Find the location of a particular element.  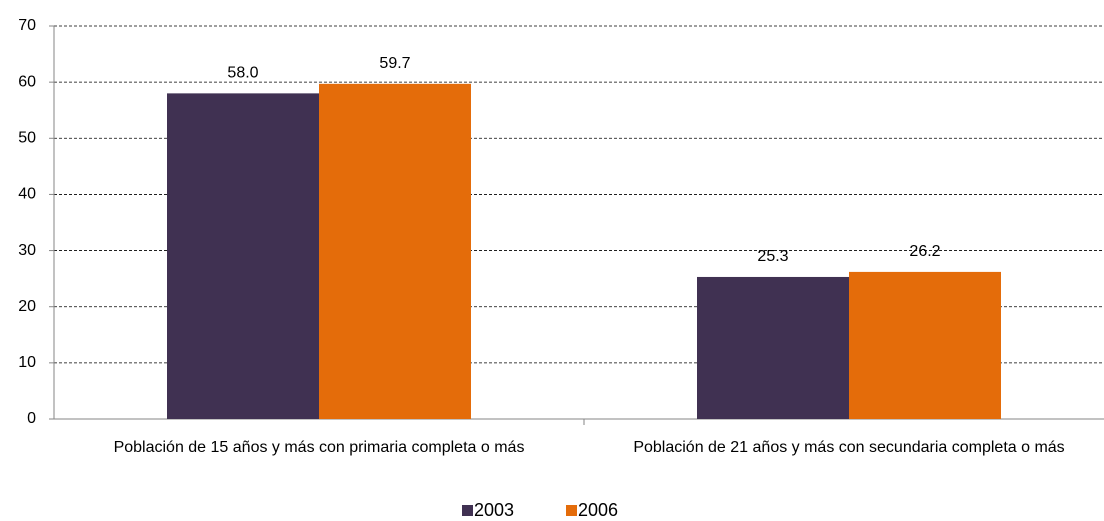

value-label: 58.0 is located at coordinates (242, 73).